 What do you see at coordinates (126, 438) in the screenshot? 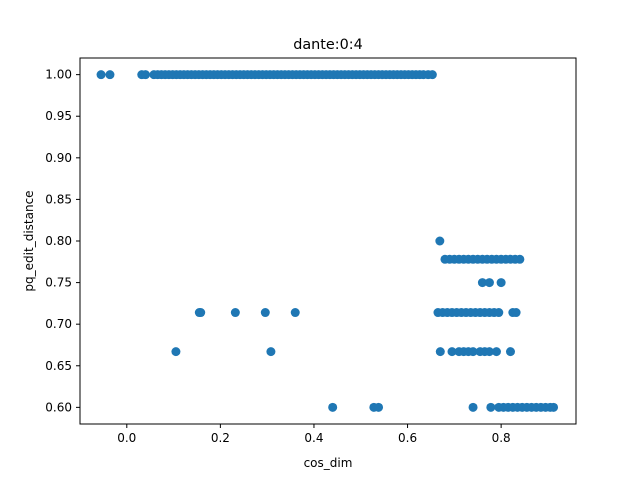
I see `x-tick-label: 0.0` at bounding box center [126, 438].